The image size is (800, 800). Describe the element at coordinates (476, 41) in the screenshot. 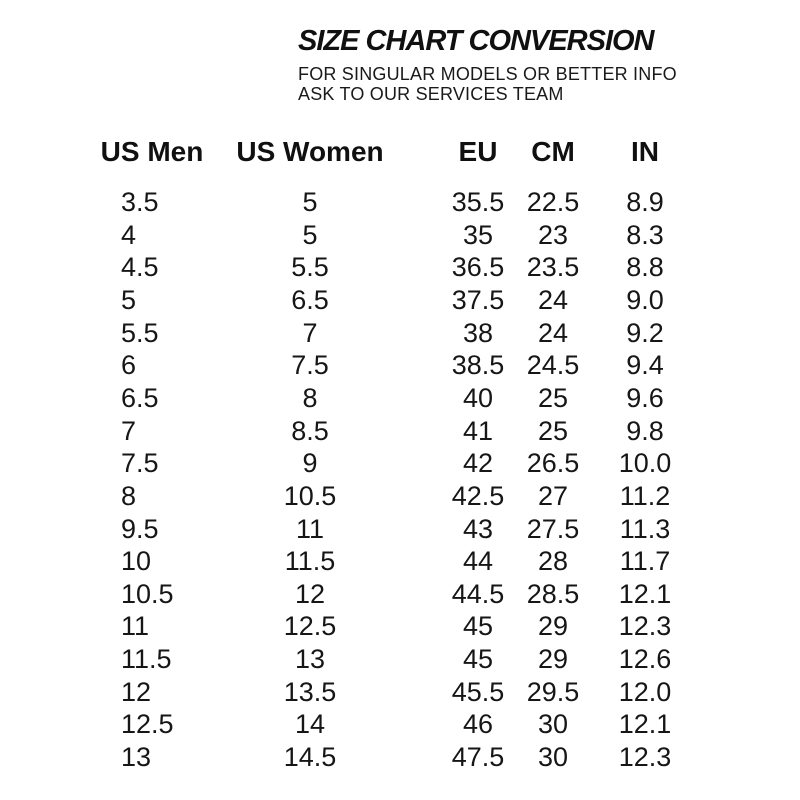

I see `page-title: SIZE CHART CONVERSION` at that location.